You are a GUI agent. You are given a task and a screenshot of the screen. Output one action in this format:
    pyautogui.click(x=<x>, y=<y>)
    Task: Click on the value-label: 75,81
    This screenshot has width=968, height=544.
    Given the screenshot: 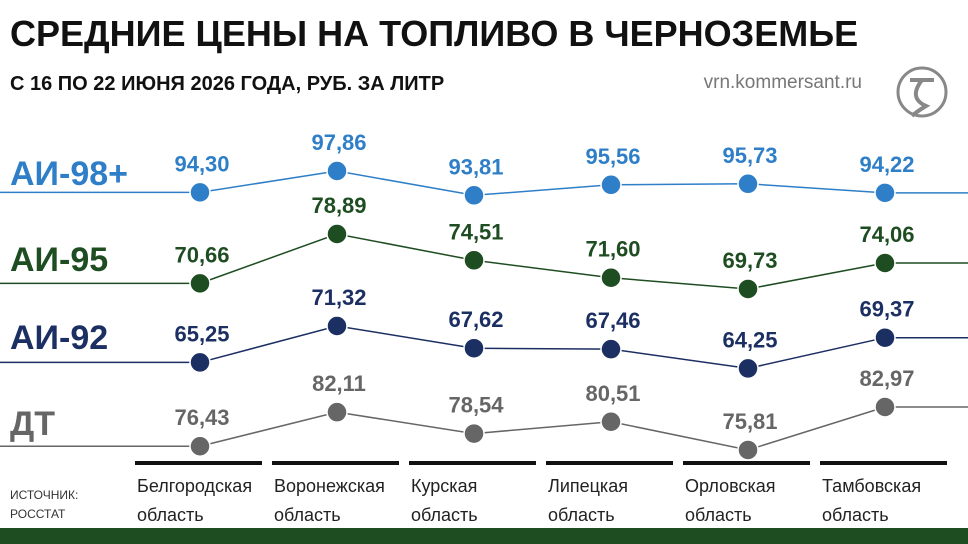 What is the action you would take?
    pyautogui.click(x=749, y=421)
    